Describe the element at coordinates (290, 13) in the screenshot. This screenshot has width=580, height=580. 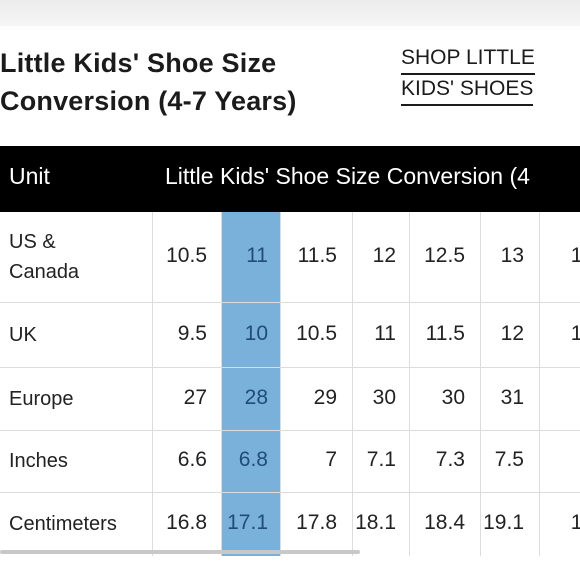
I see `top-fade` at that location.